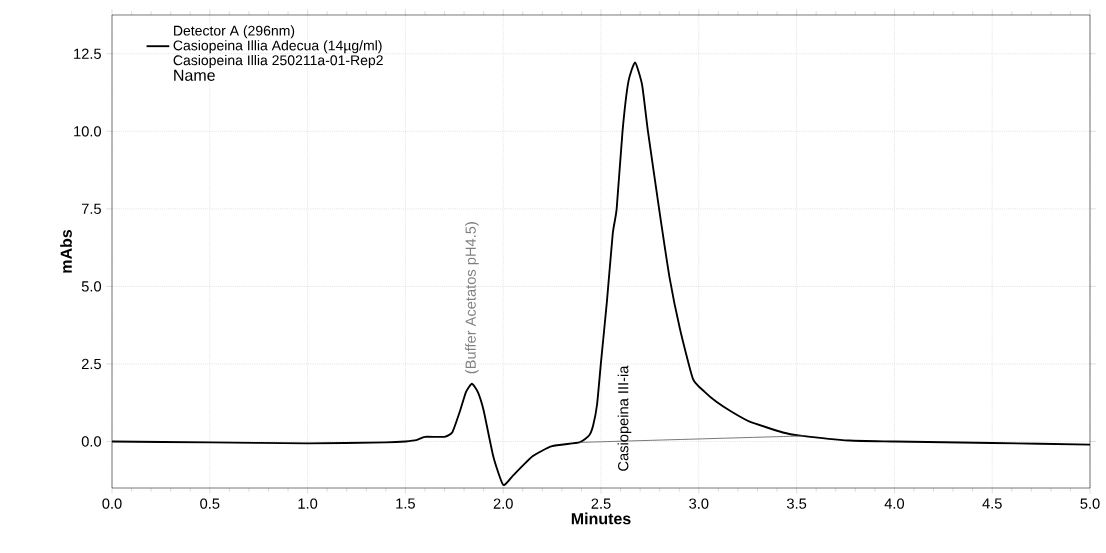 The width and height of the screenshot is (1106, 553). Describe the element at coordinates (601, 503) in the screenshot. I see `x-tick-label: 2.5` at that location.